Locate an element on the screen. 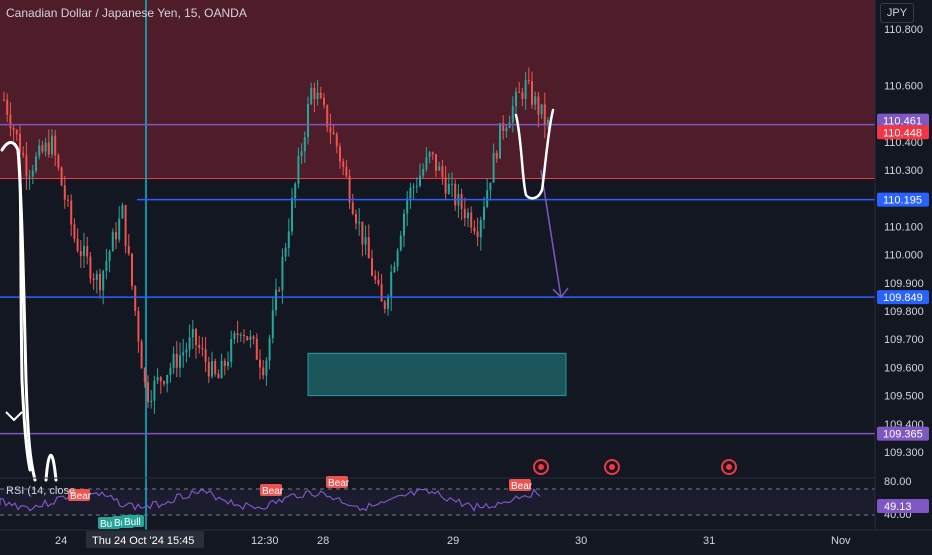 This screenshot has width=932, height=555. price-axis-bg is located at coordinates (903, 275).